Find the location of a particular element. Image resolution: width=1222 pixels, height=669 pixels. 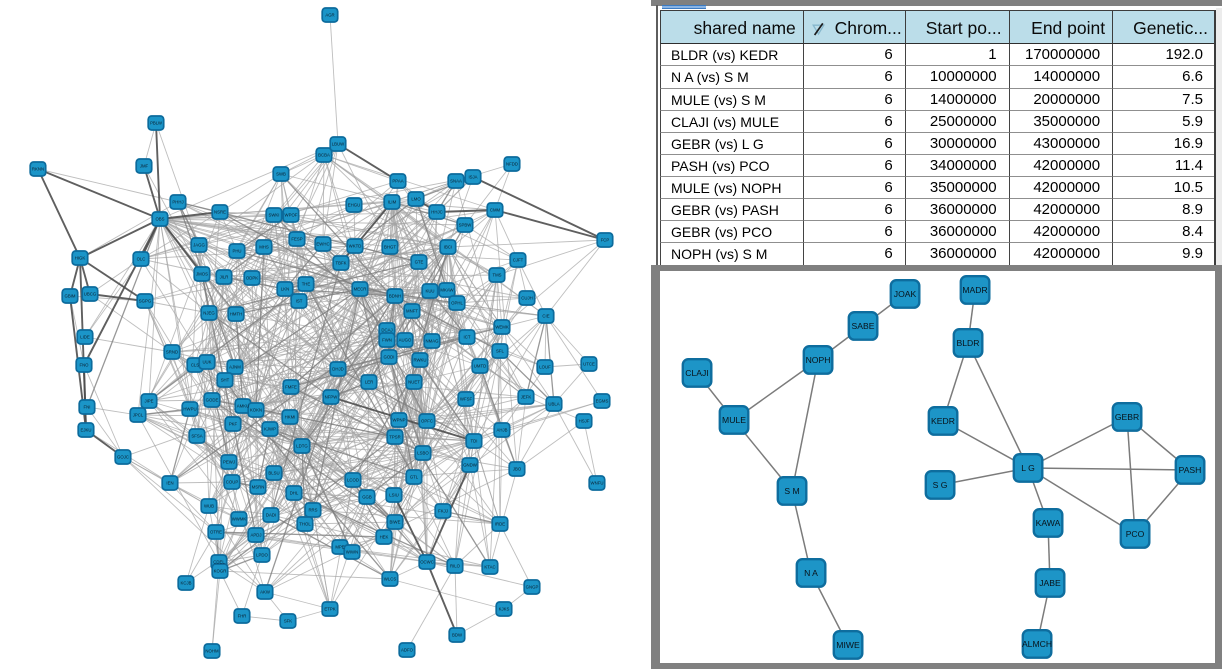

svg-text: IST is located at coordinates (299, 301).